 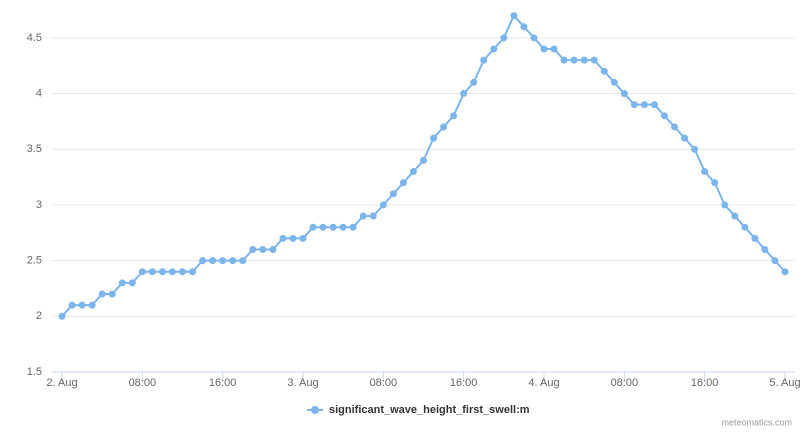 What do you see at coordinates (61, 383) in the screenshot?
I see `x-tick-label: 2. Aug` at bounding box center [61, 383].